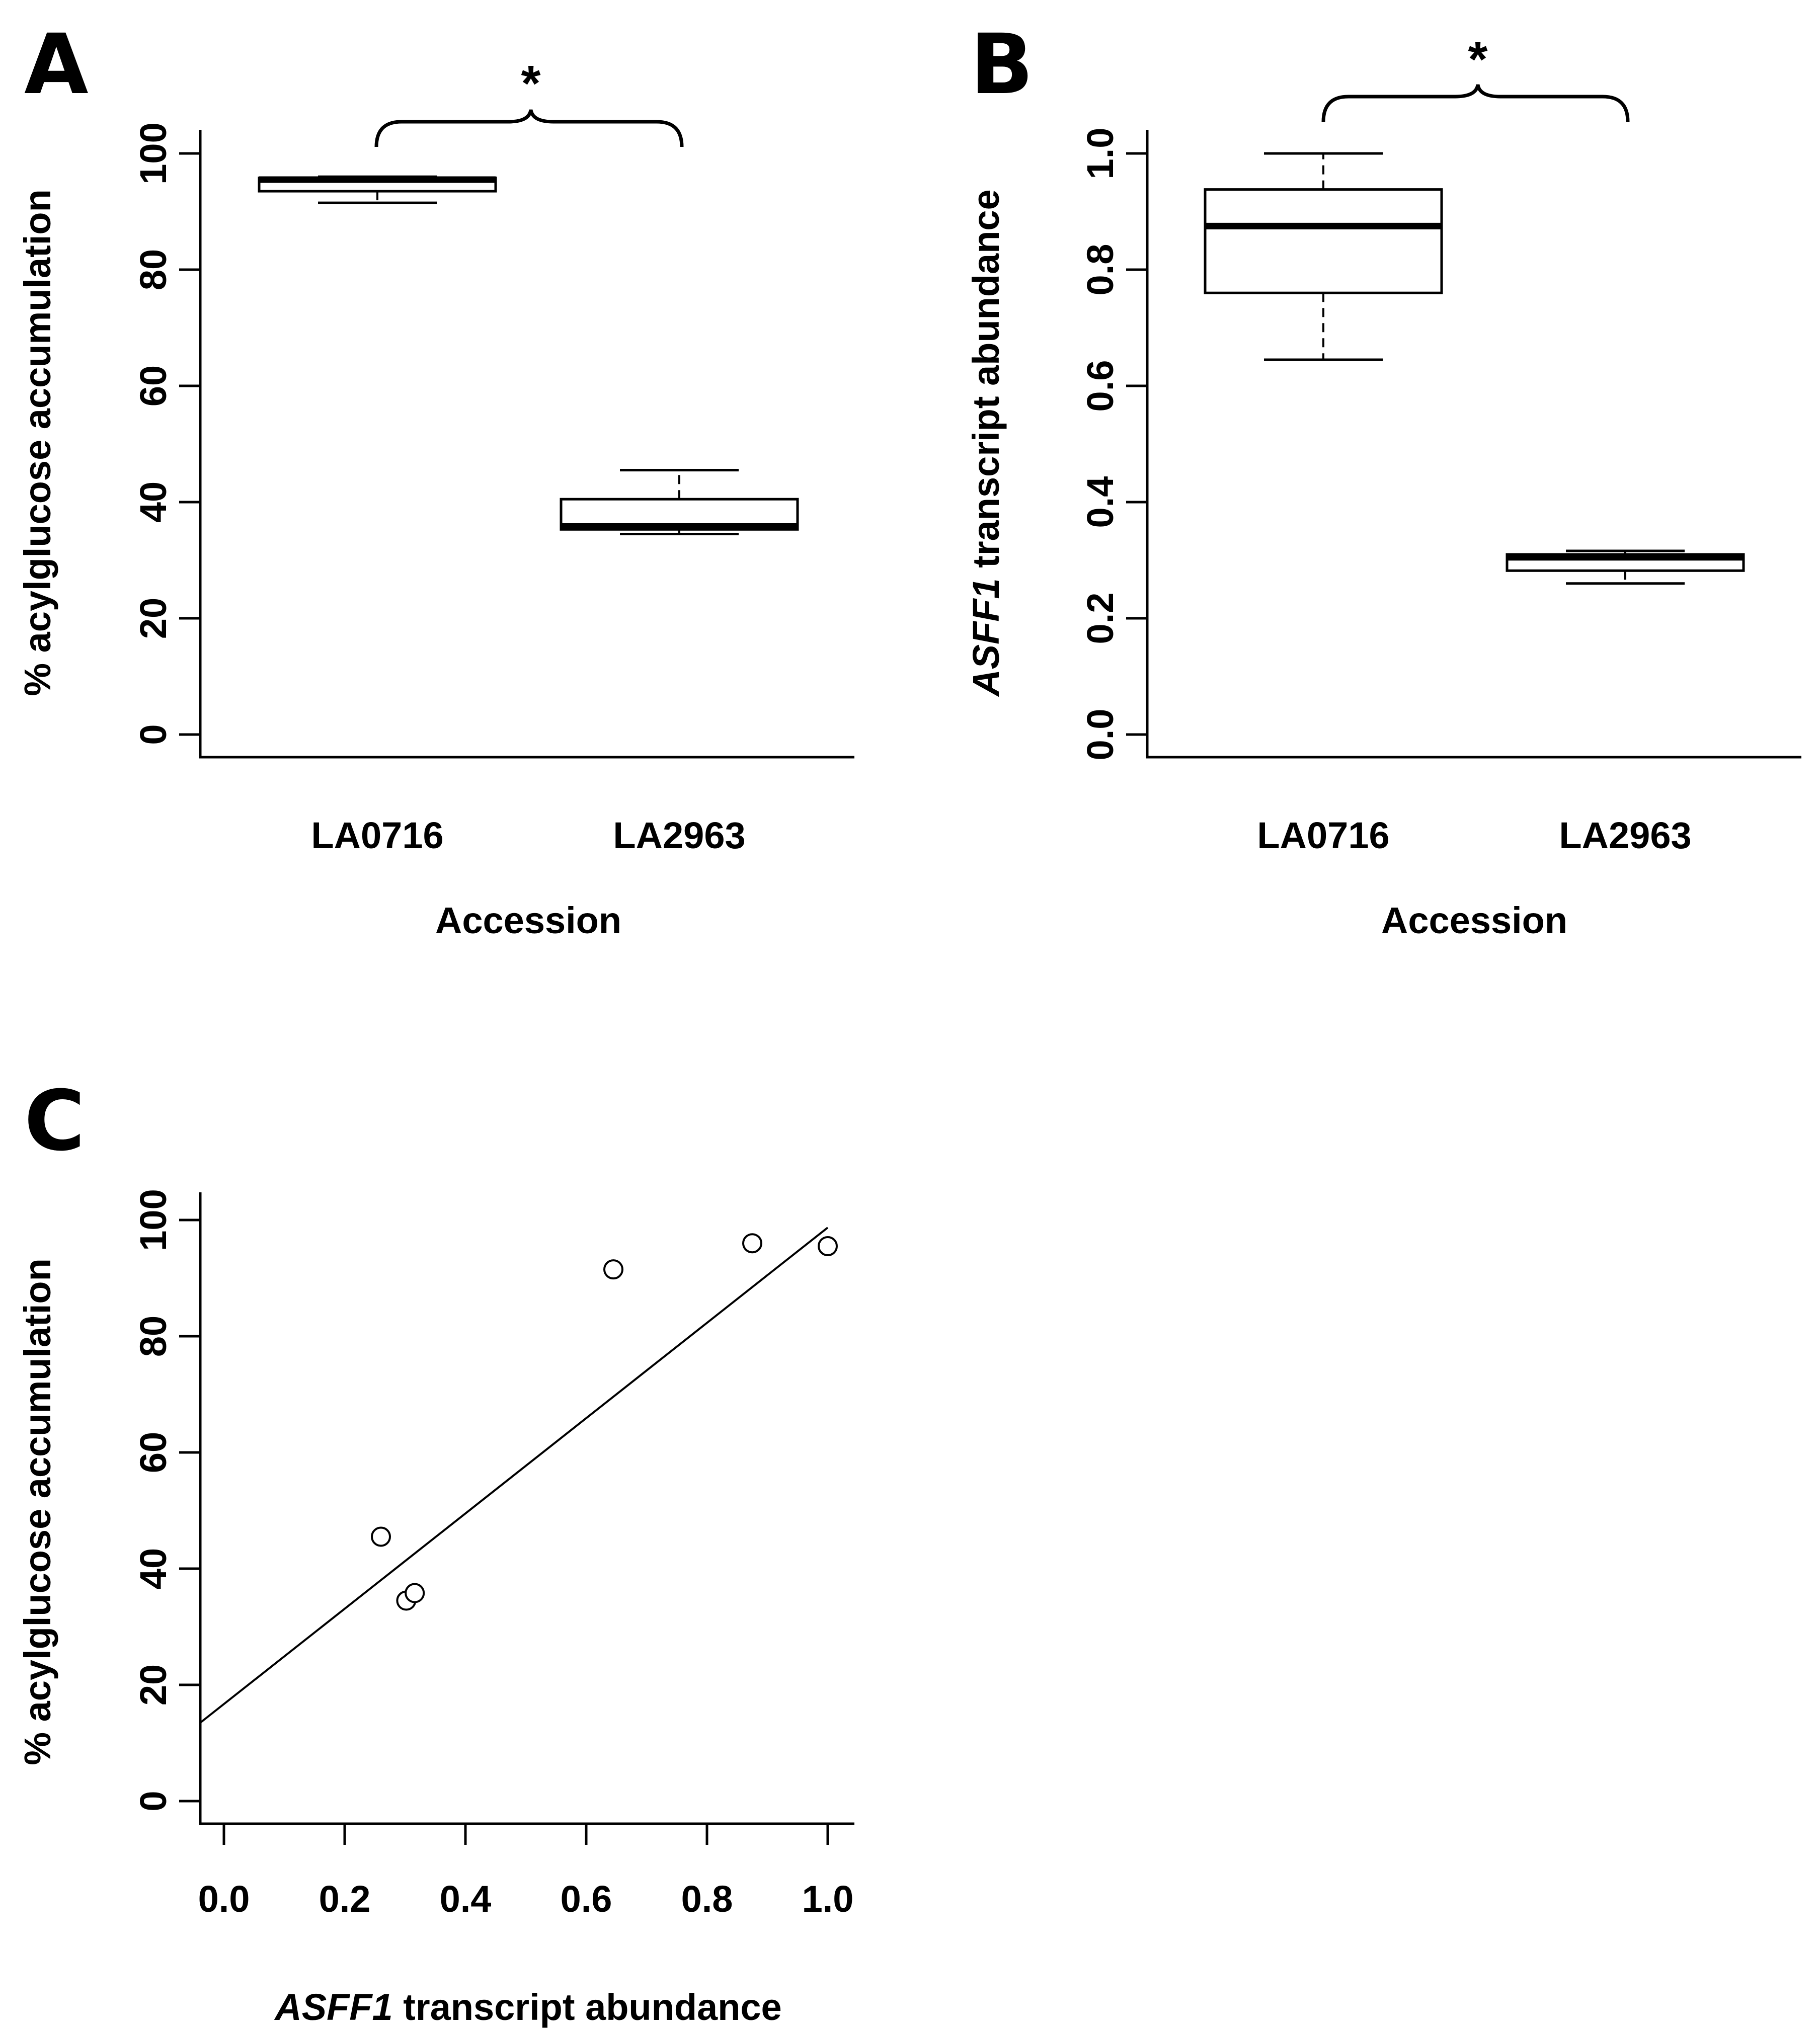  What do you see at coordinates (37, 442) in the screenshot?
I see `panel-a-y-axis-label: % acylglucose accumulation` at bounding box center [37, 442].